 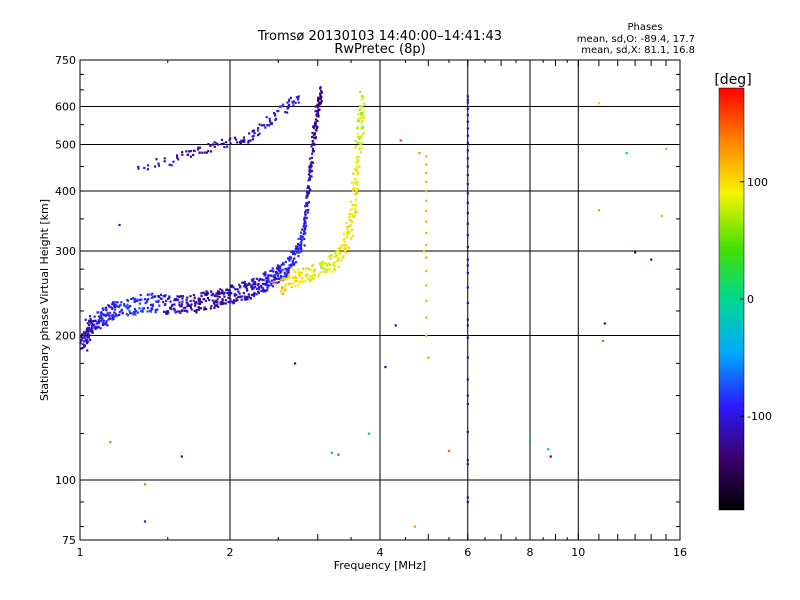 What do you see at coordinates (65, 107) in the screenshot?
I see `y-tick-label: 600` at bounding box center [65, 107].